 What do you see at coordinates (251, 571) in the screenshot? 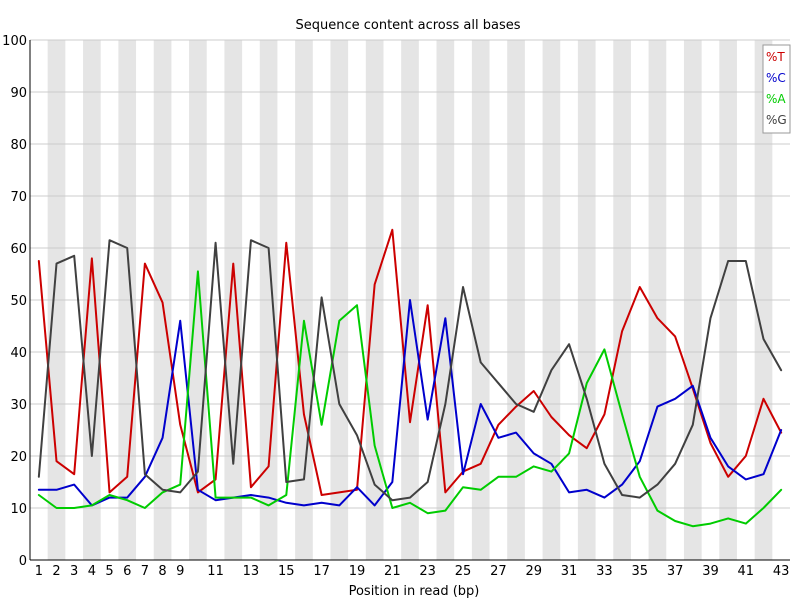
I see `x-tick-label: 13` at bounding box center [251, 571].